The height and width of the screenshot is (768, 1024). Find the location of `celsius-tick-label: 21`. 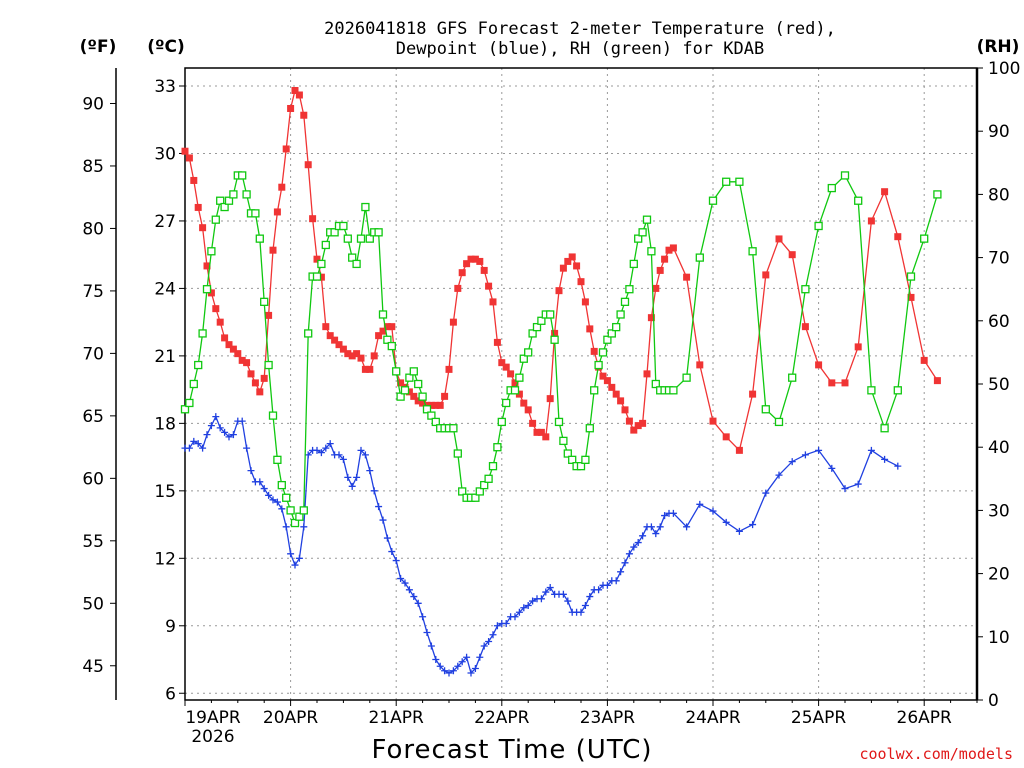

celsius-tick-label: 21 is located at coordinates (165, 357).